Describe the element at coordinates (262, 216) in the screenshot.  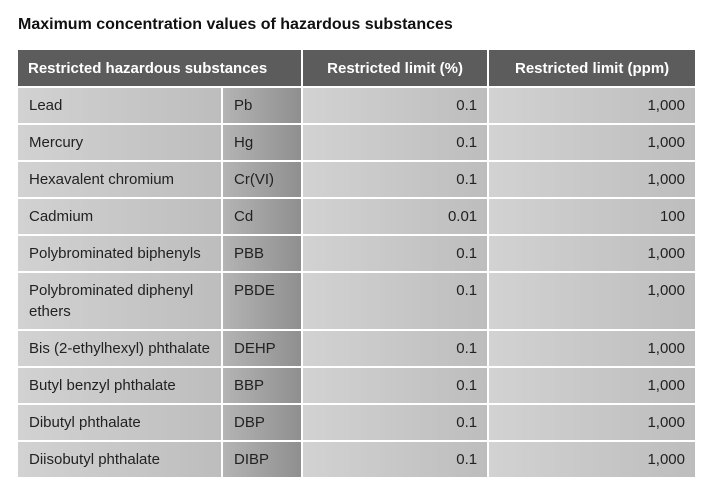
I see `table-cell: Cd` at that location.